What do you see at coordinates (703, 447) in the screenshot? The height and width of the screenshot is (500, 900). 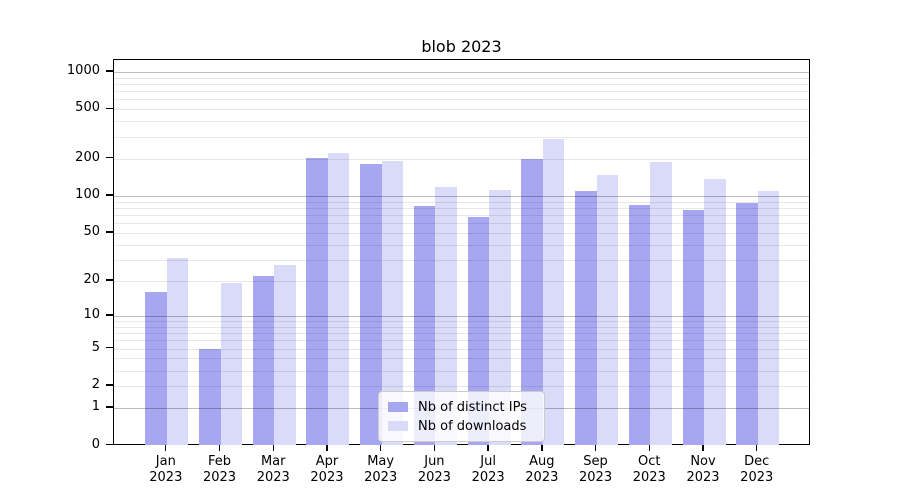 I see `x-tick-nov` at bounding box center [703, 447].